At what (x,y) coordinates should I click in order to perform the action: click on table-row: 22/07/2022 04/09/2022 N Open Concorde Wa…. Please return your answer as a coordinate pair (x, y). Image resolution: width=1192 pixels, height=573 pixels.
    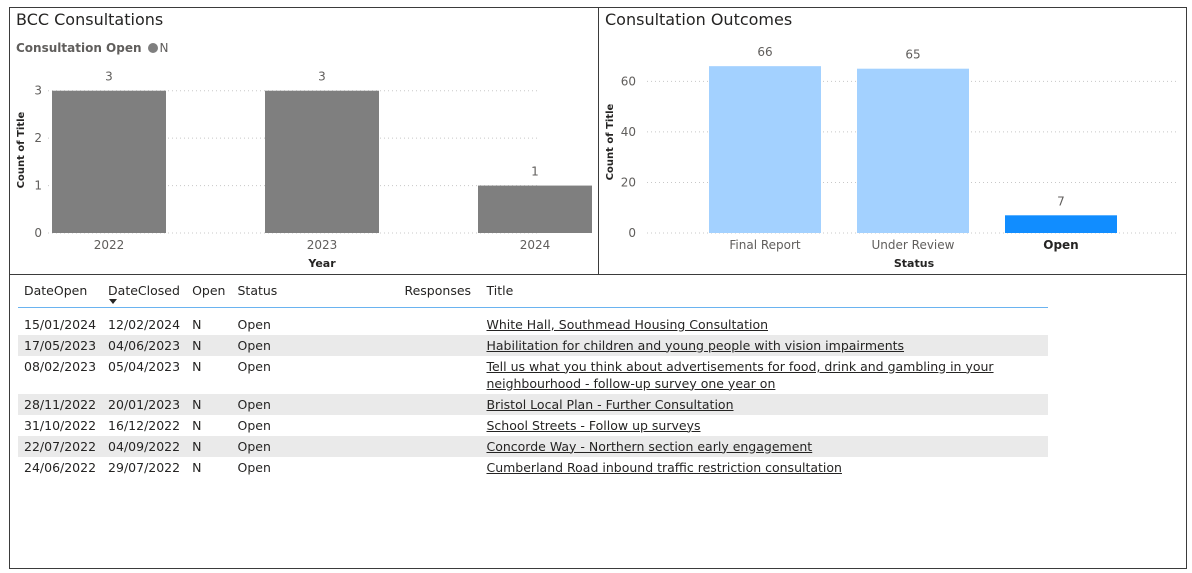
    Looking at the image, I should click on (533, 446).